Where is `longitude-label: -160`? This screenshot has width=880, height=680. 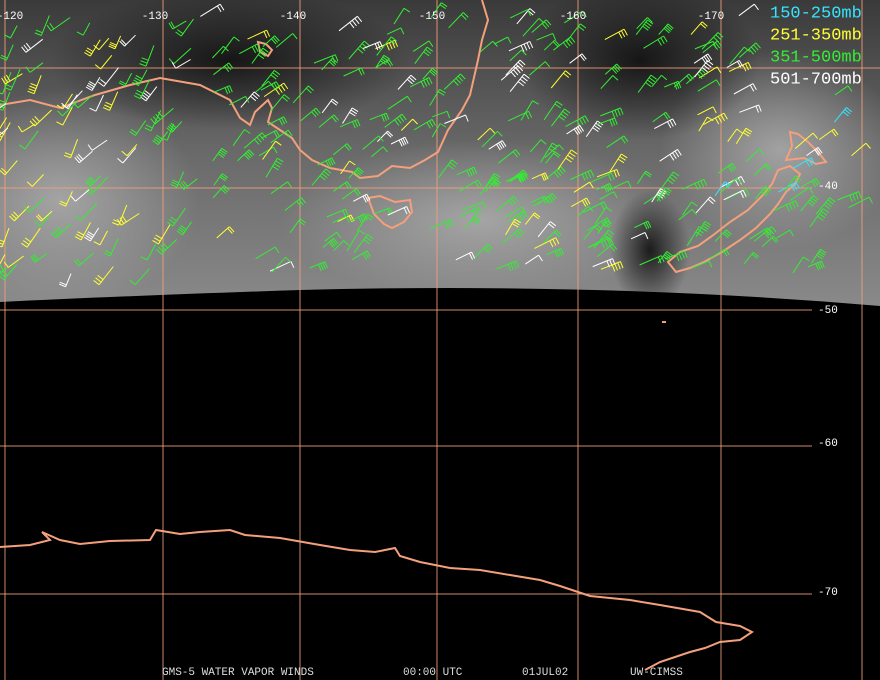
longitude-label: -160 is located at coordinates (573, 17).